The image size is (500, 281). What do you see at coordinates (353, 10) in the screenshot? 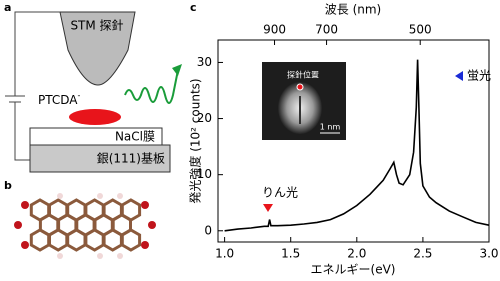
I see `x2-axis-title: 波長 (nm)` at bounding box center [353, 10].